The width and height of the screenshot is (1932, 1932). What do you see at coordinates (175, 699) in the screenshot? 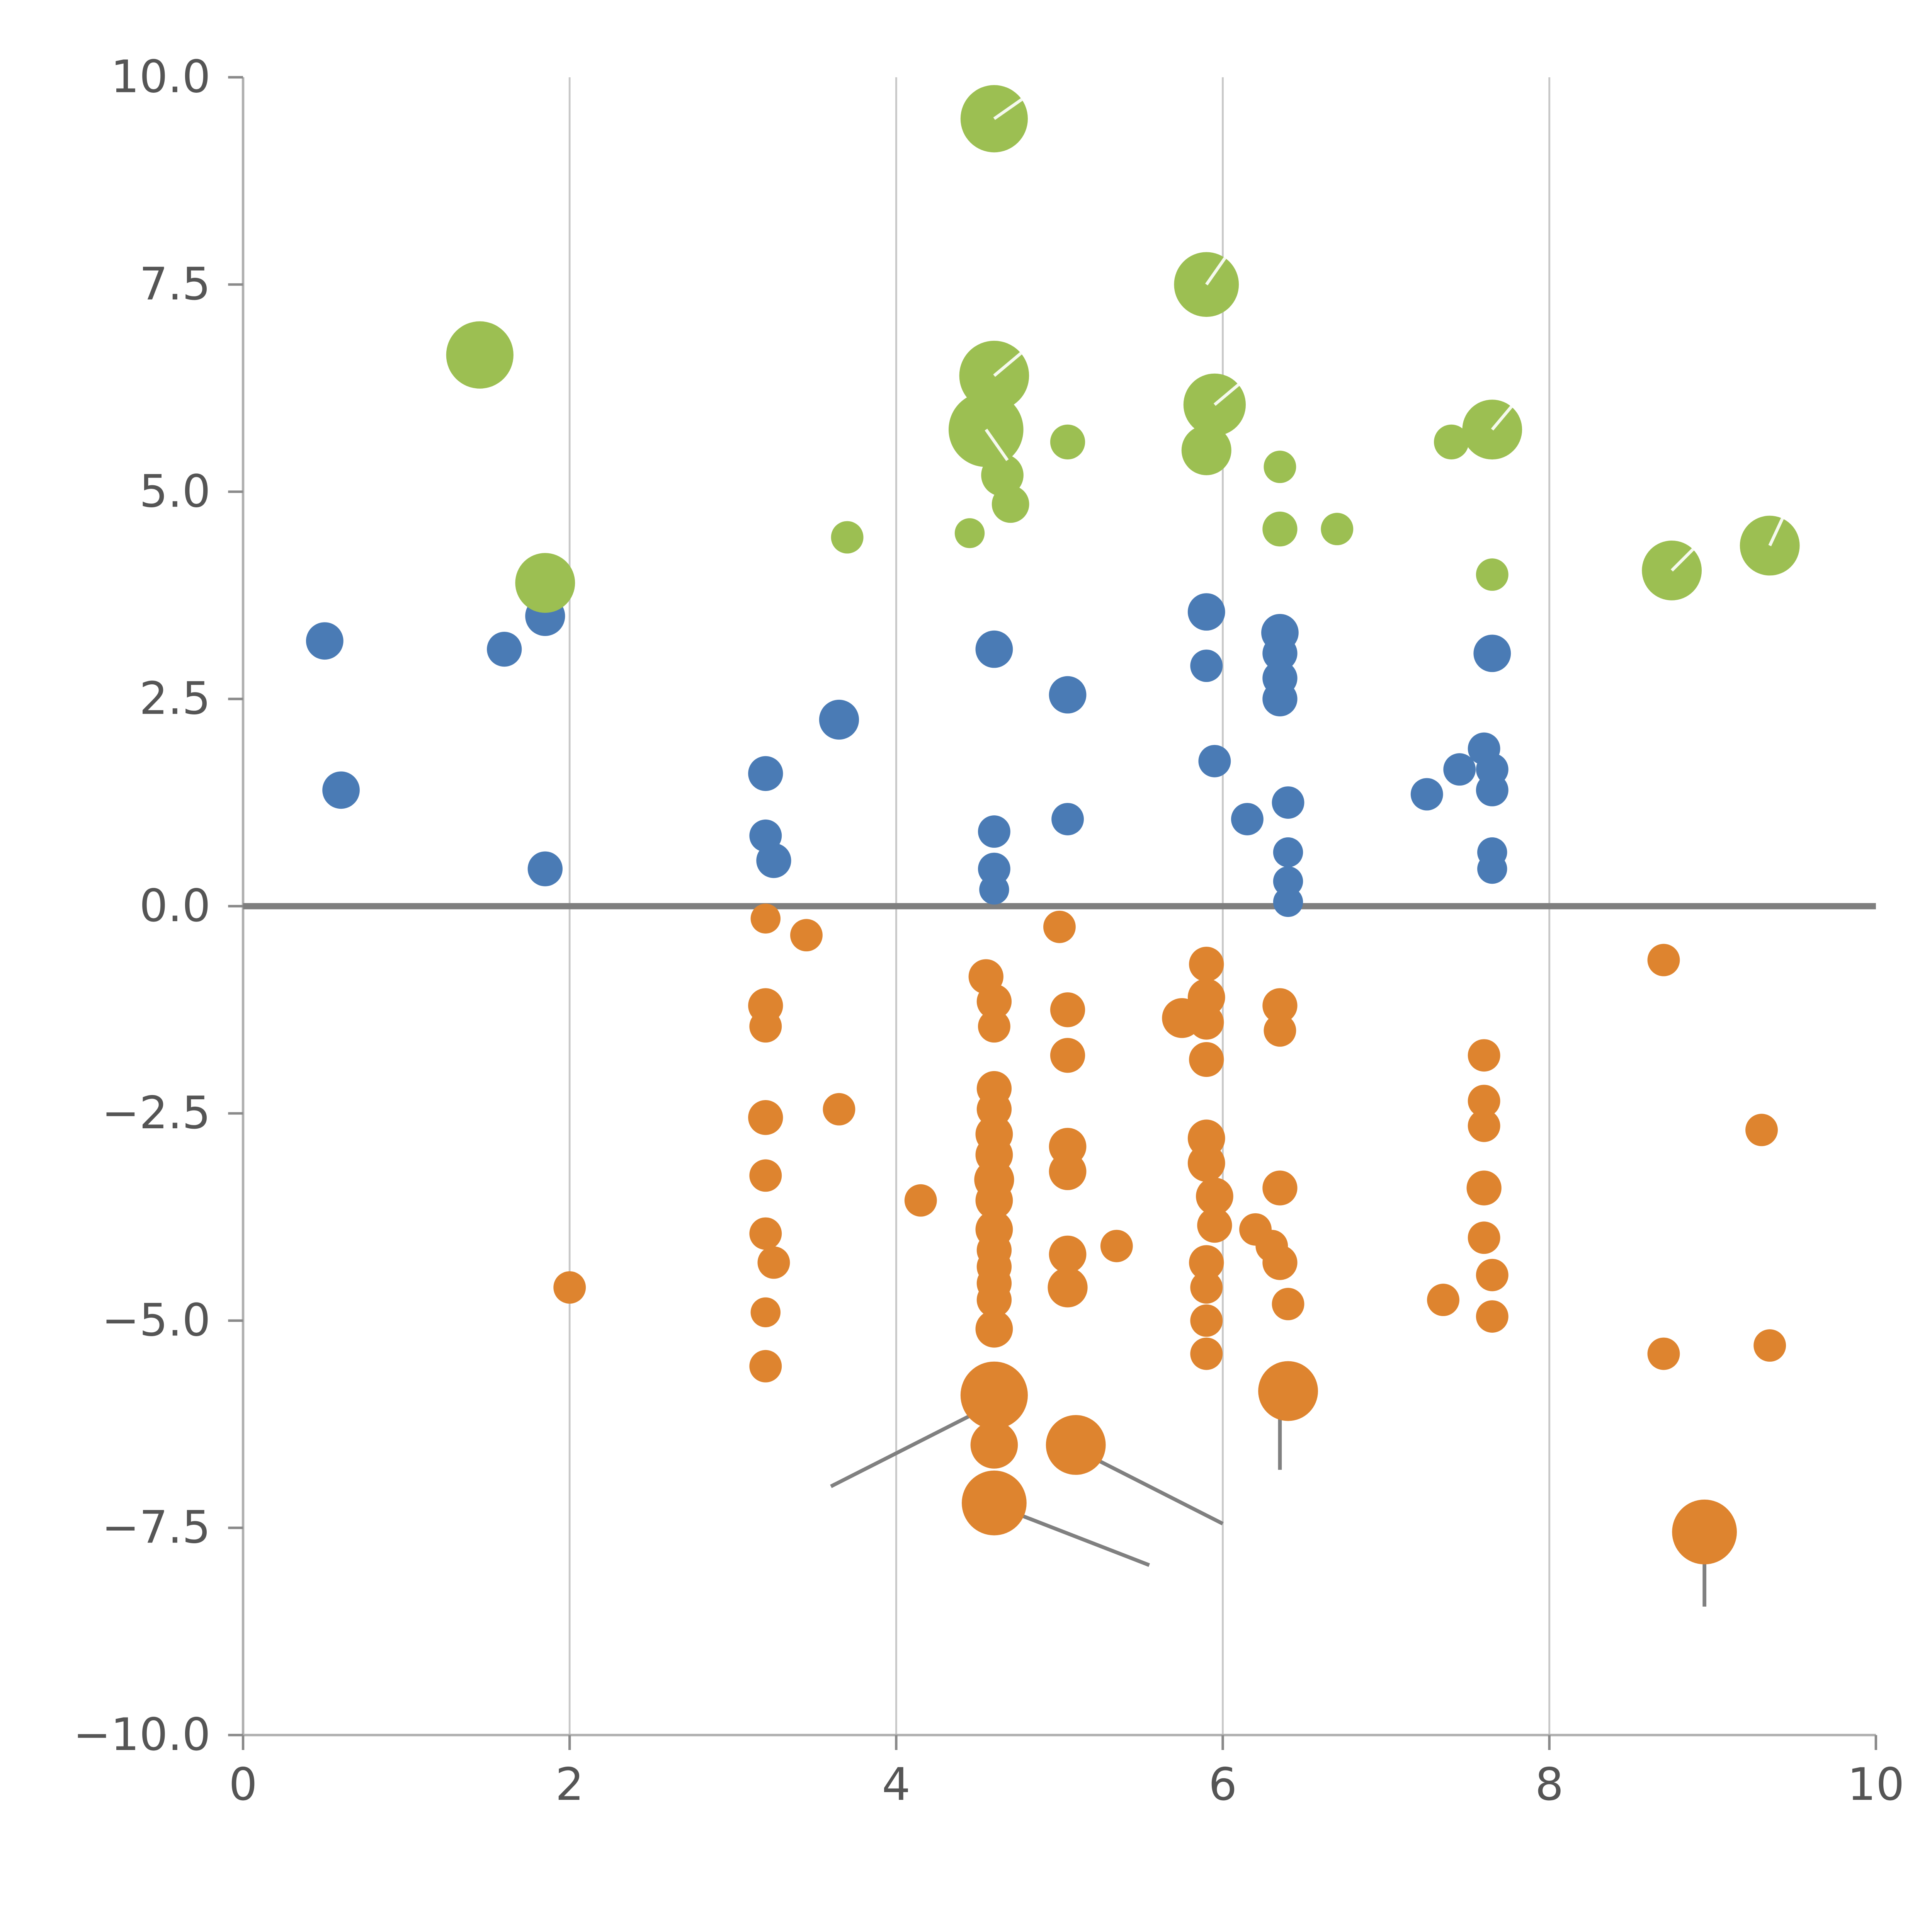
I see `y-tick-label: 2.5` at bounding box center [175, 699].